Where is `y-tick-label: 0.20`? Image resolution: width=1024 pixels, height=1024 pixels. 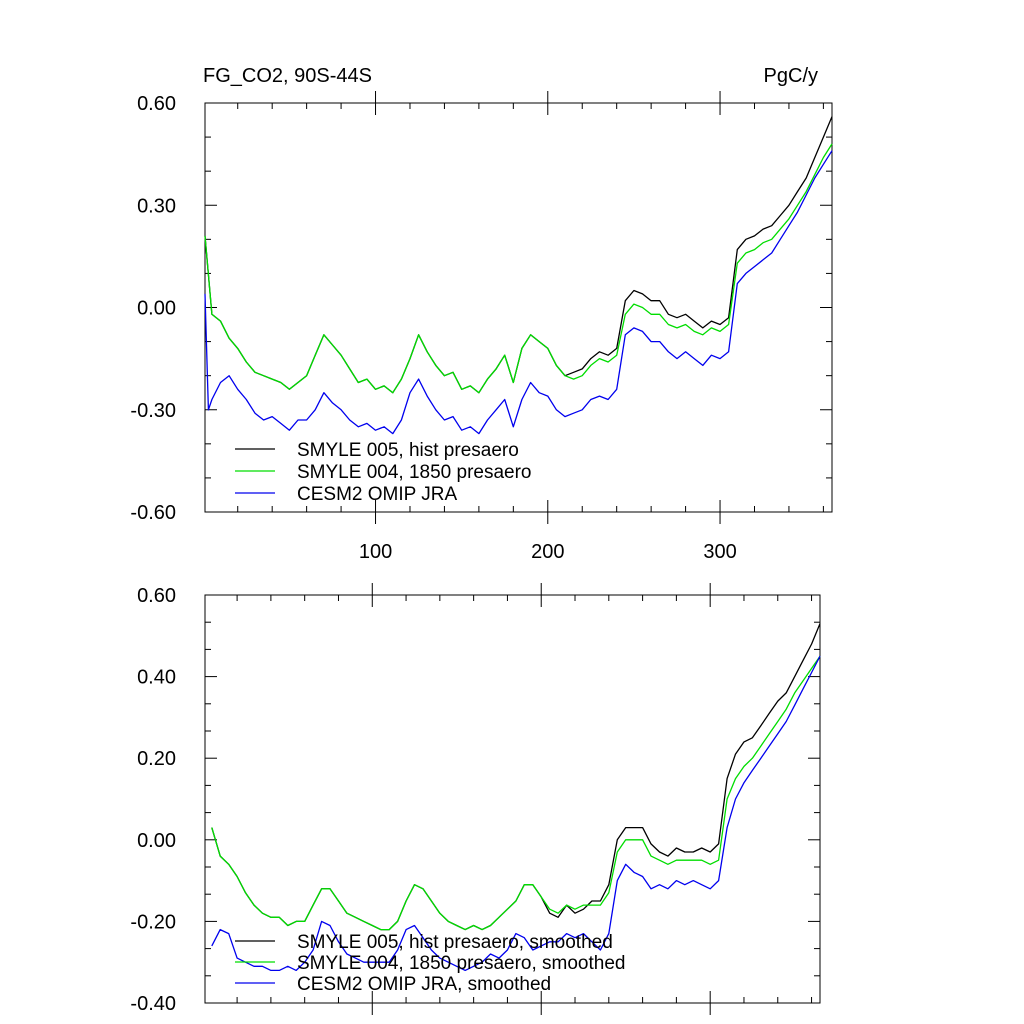 y-tick-label: 0.20 is located at coordinates (156, 759).